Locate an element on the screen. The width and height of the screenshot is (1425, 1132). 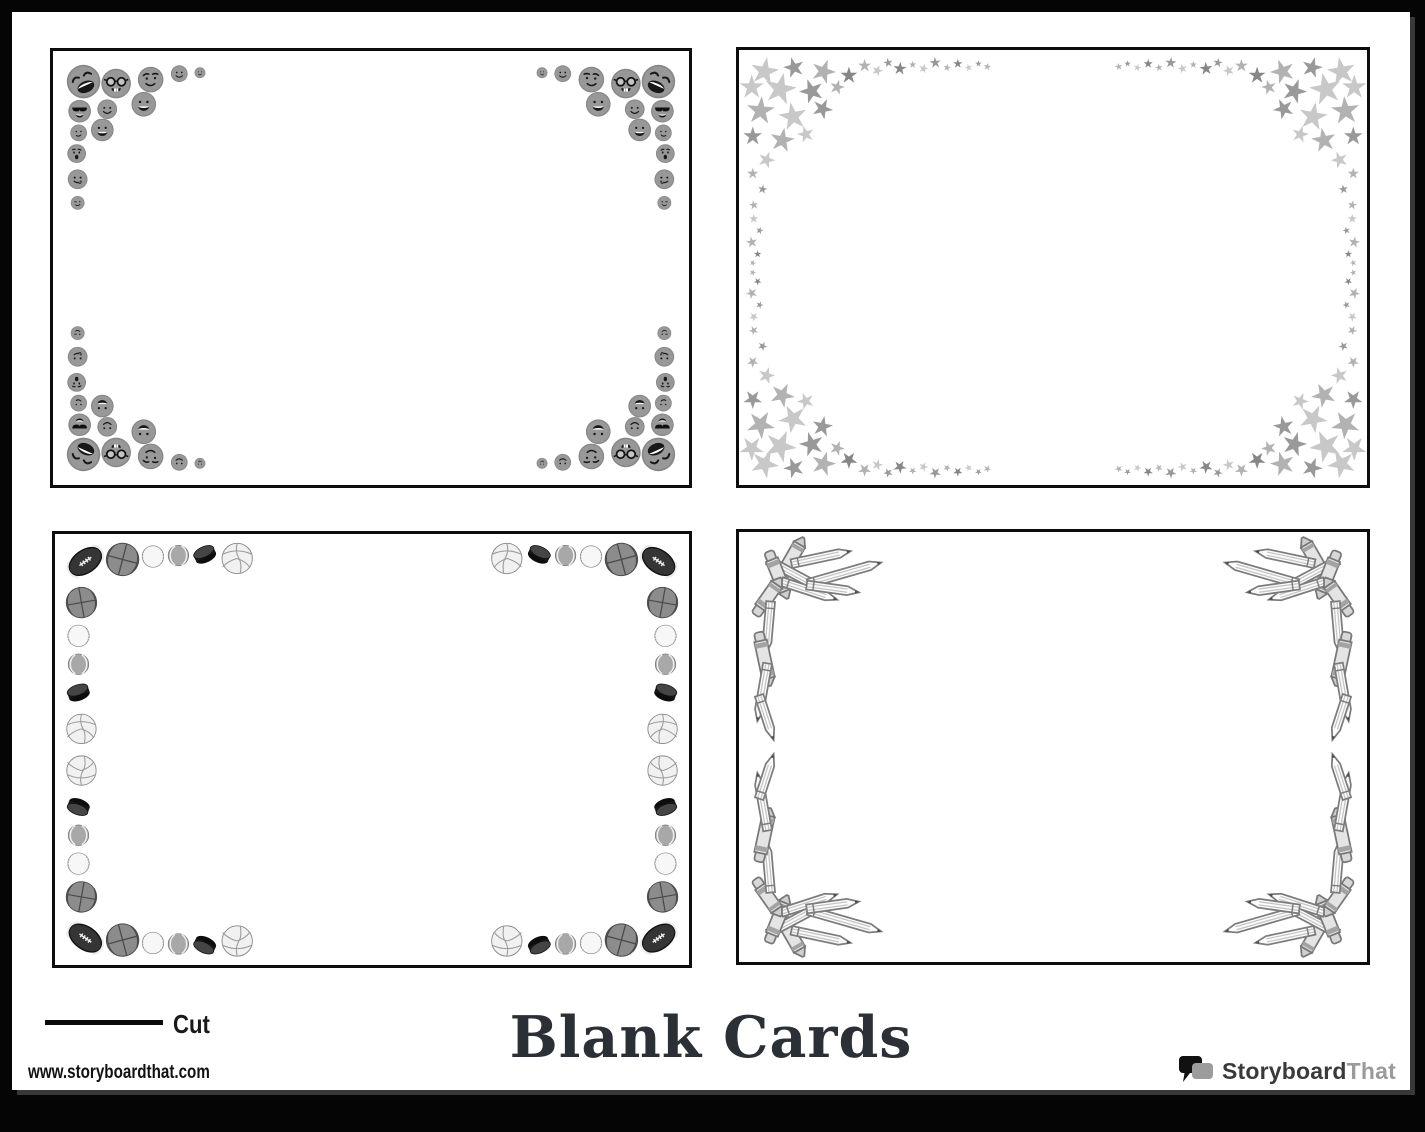
site-url: www.storyboardthat.com is located at coordinates (119, 1072).